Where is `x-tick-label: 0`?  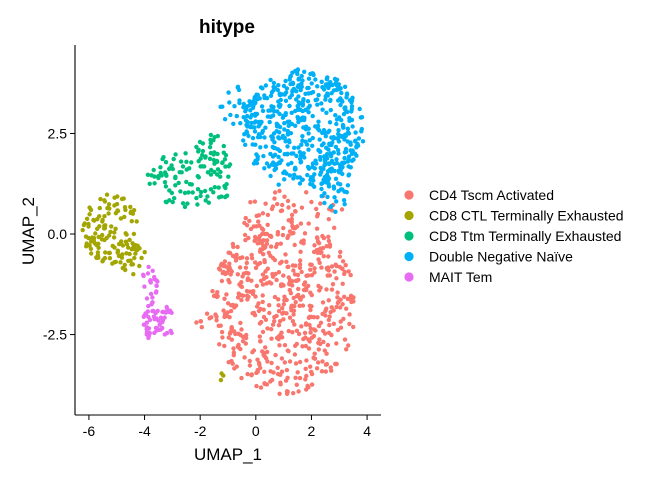
x-tick-label: 0 is located at coordinates (256, 431).